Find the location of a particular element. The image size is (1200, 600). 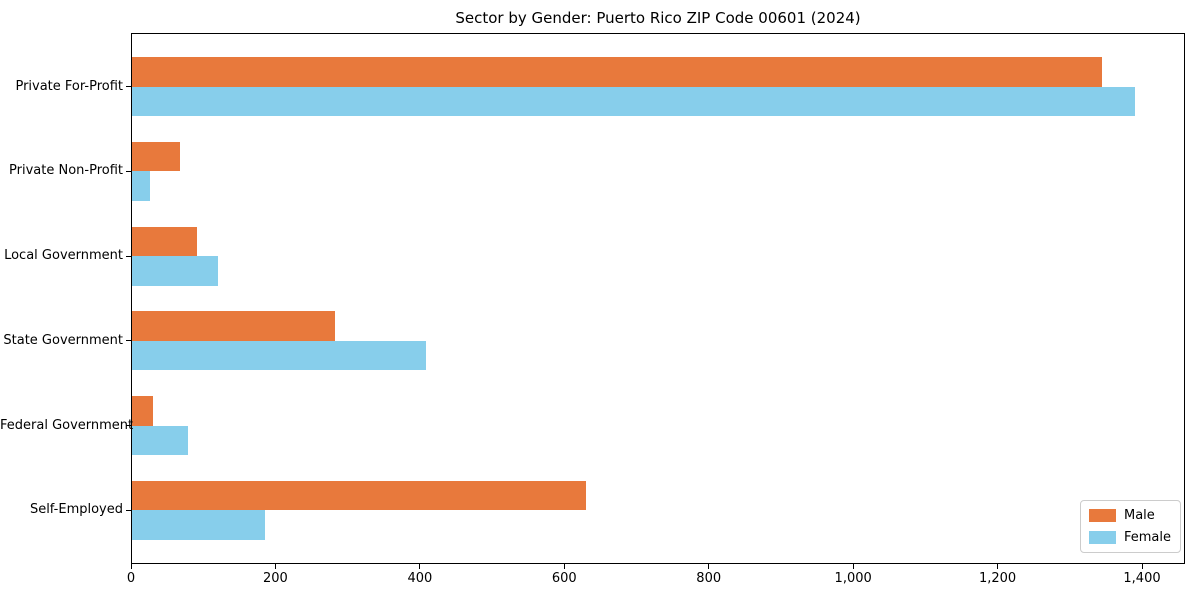

legend-label-male: Male is located at coordinates (1139, 515).